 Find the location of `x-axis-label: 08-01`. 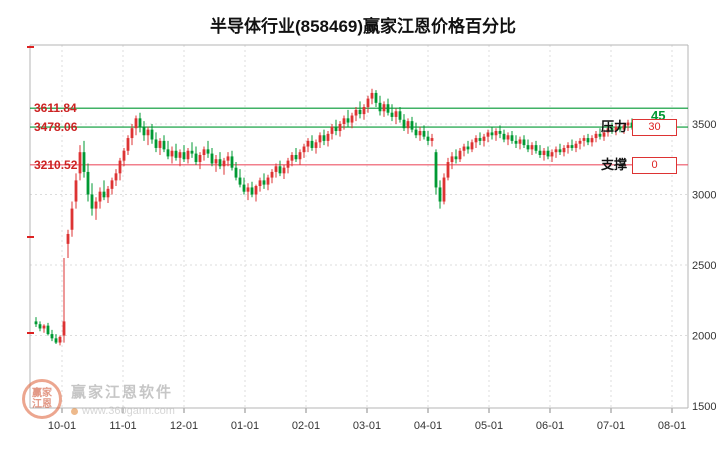

x-axis-label: 08-01 is located at coordinates (672, 426).